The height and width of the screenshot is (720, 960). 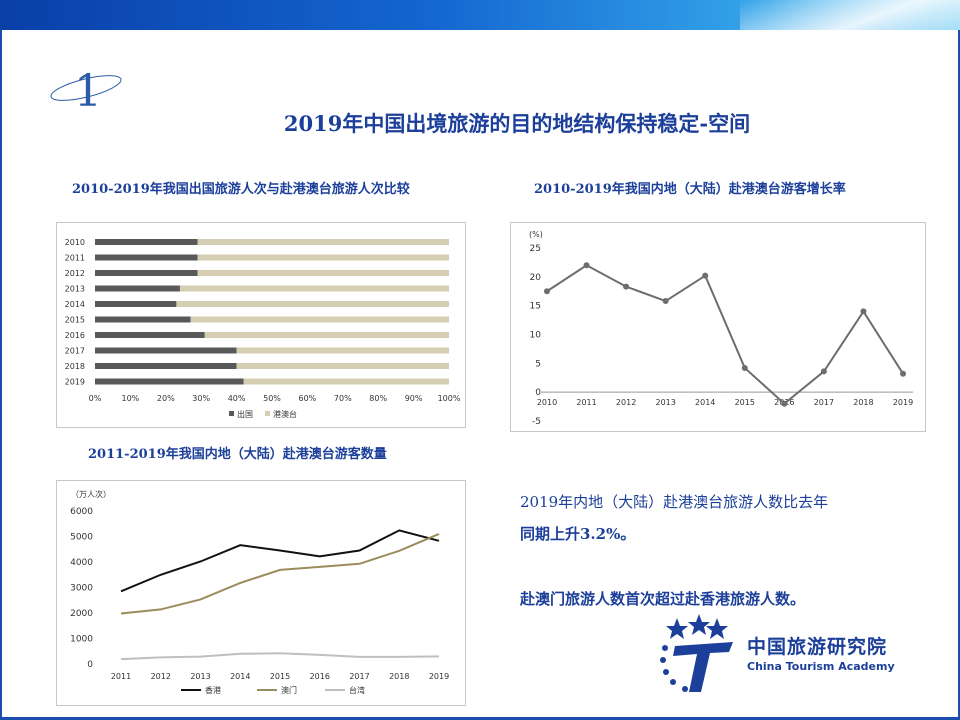 I want to click on y-tick-label: 2015, so click(x=75, y=320).